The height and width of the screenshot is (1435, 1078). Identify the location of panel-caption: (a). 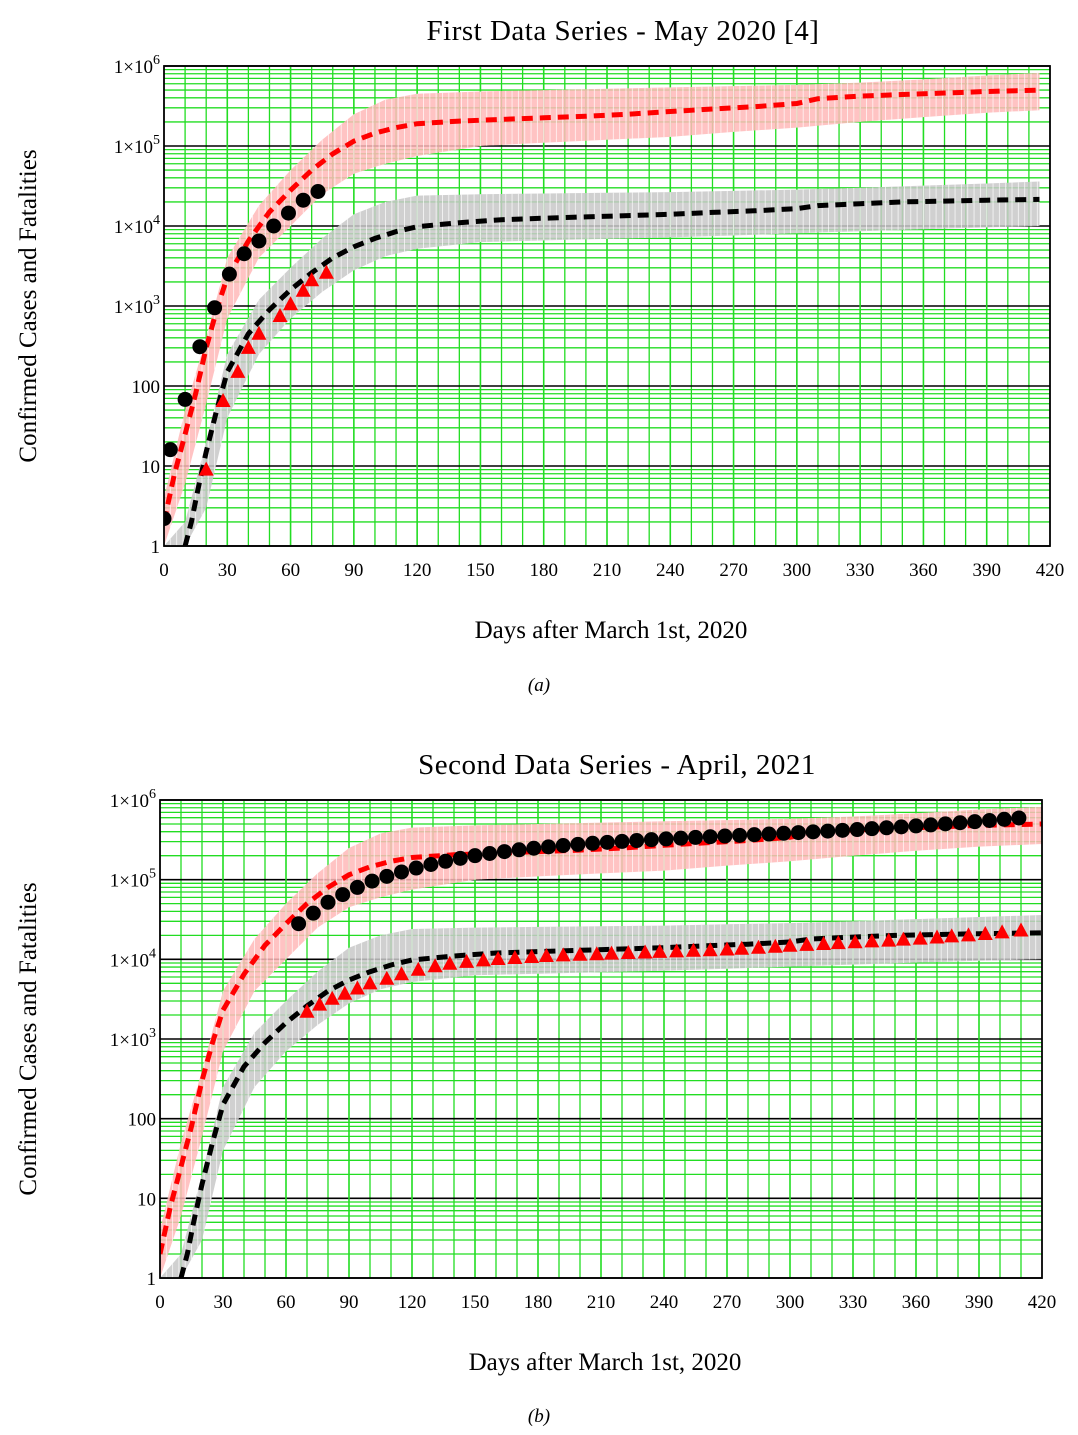
(539, 685).